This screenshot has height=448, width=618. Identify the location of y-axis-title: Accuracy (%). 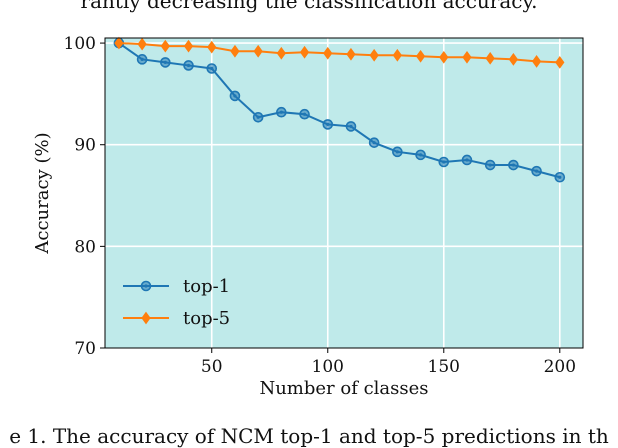
(42, 193).